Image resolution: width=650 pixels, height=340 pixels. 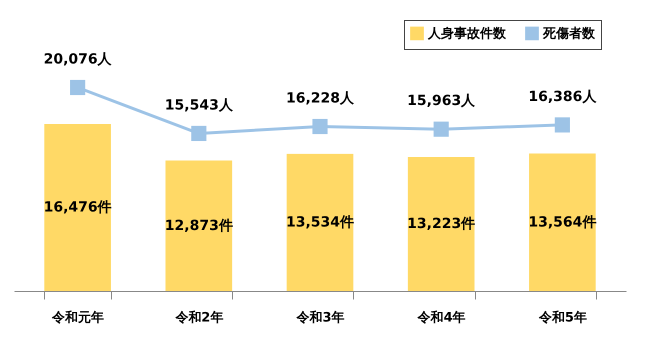 What do you see at coordinates (77, 318) in the screenshot?
I see `x-tick-label: 令和元年` at bounding box center [77, 318].